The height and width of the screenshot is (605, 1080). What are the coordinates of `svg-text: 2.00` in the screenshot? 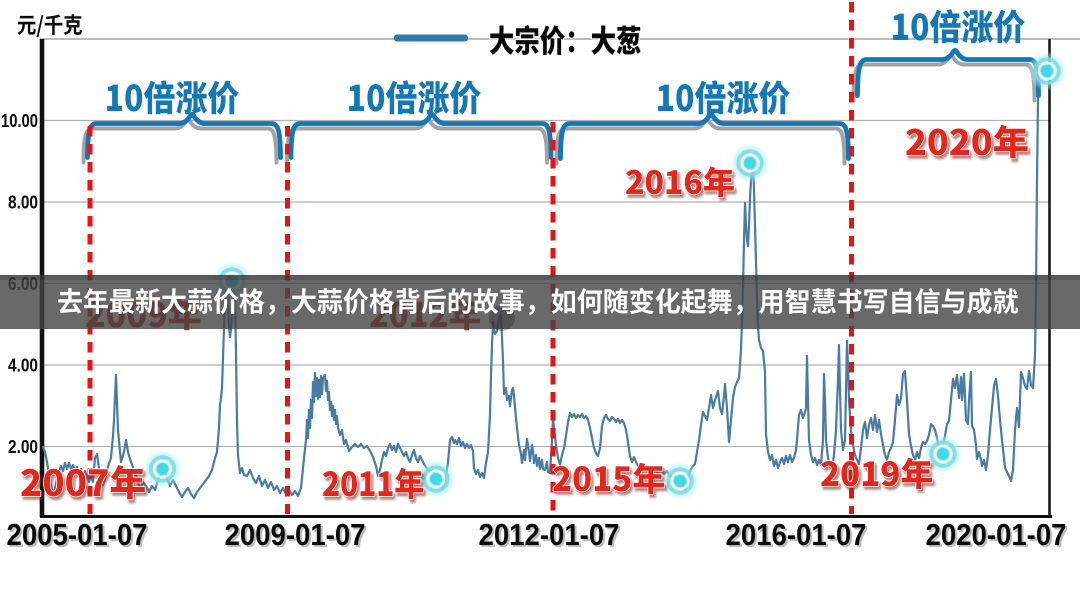 It's located at (23, 446).